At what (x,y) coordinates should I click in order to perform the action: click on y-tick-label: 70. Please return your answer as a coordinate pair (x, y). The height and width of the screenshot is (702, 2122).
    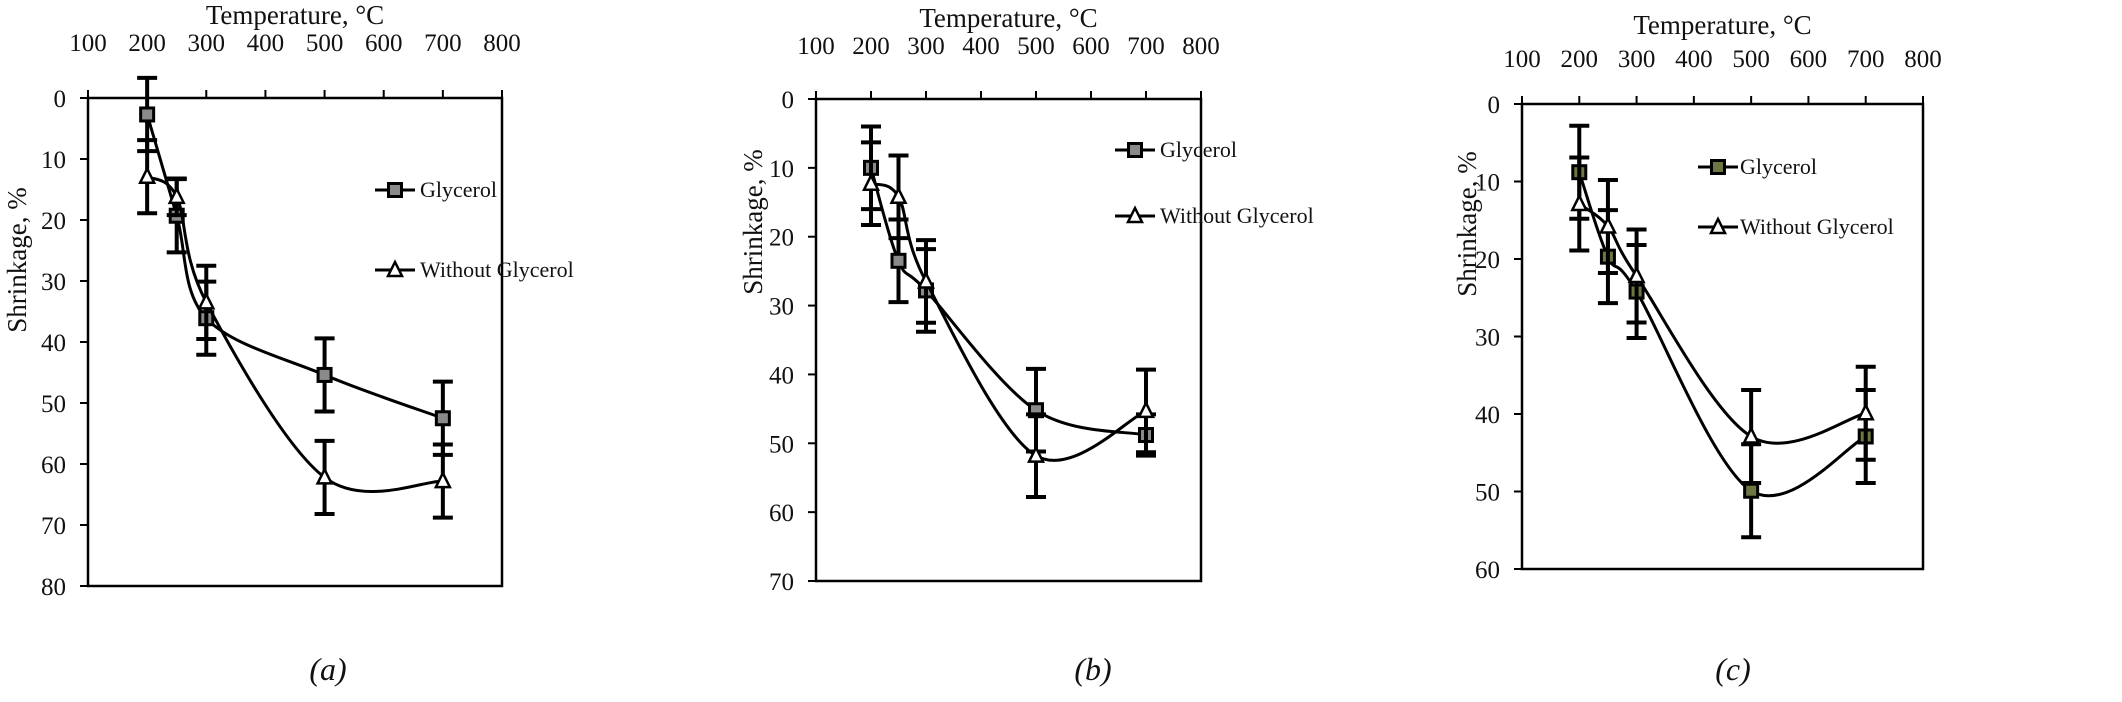
    Looking at the image, I should click on (781, 582).